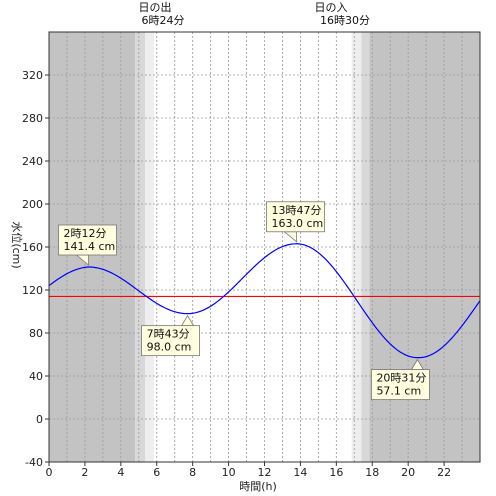 The height and width of the screenshot is (496, 496). Describe the element at coordinates (336, 472) in the screenshot. I see `x-tick-label: 16` at that location.